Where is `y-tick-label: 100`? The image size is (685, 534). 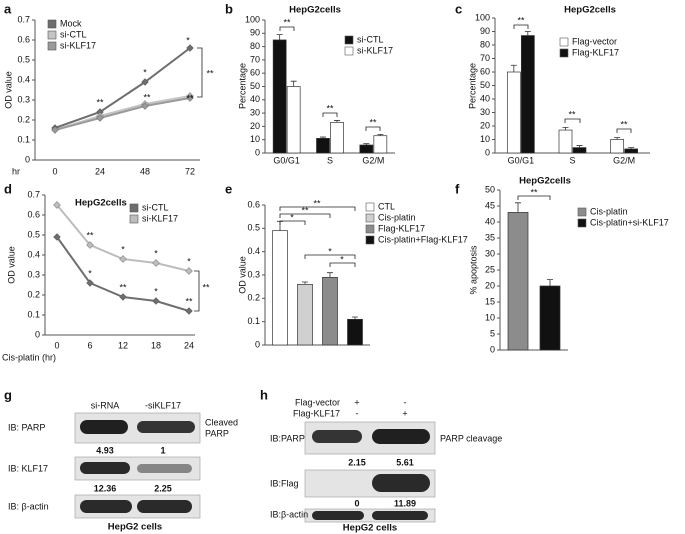 y-tick-label: 100 is located at coordinates (252, 19).